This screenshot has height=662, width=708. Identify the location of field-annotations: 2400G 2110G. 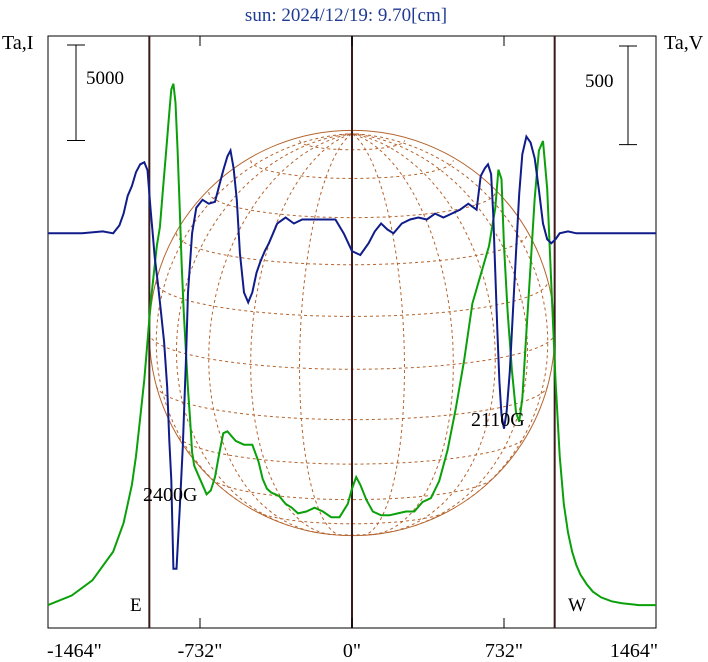
(334, 457).